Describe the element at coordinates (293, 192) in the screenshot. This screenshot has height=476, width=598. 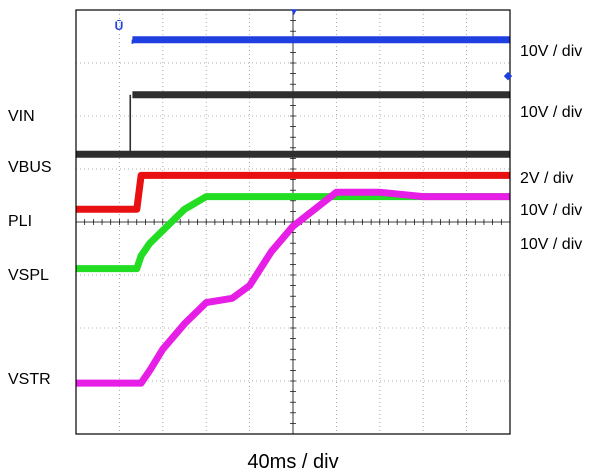
I see `trace-pli` at that location.